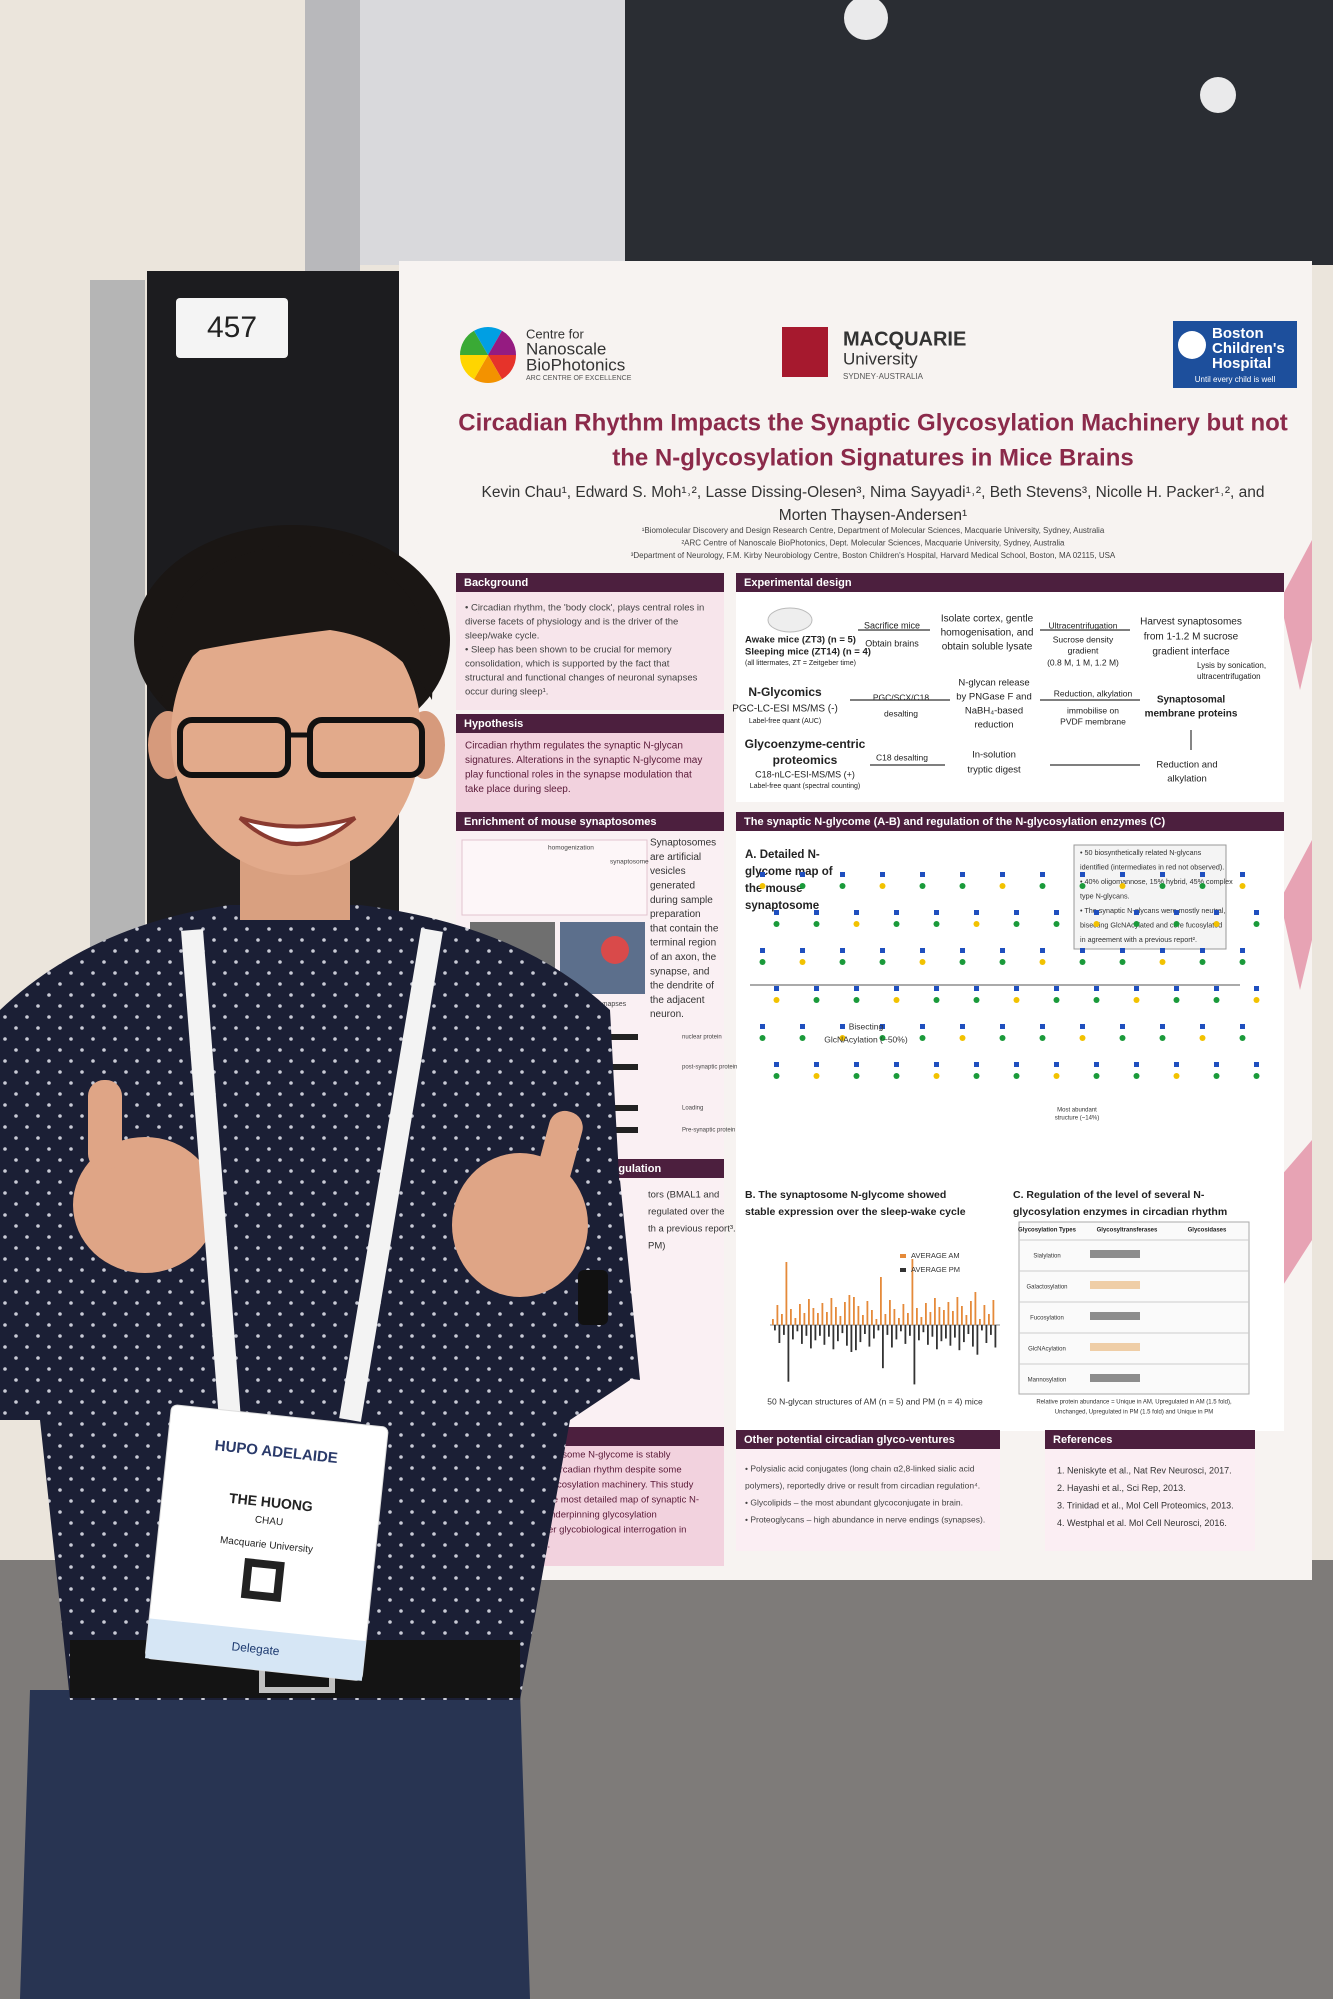  Describe the element at coordinates (1047, 1231) in the screenshot. I see `label: Glycosylation Types` at that location.